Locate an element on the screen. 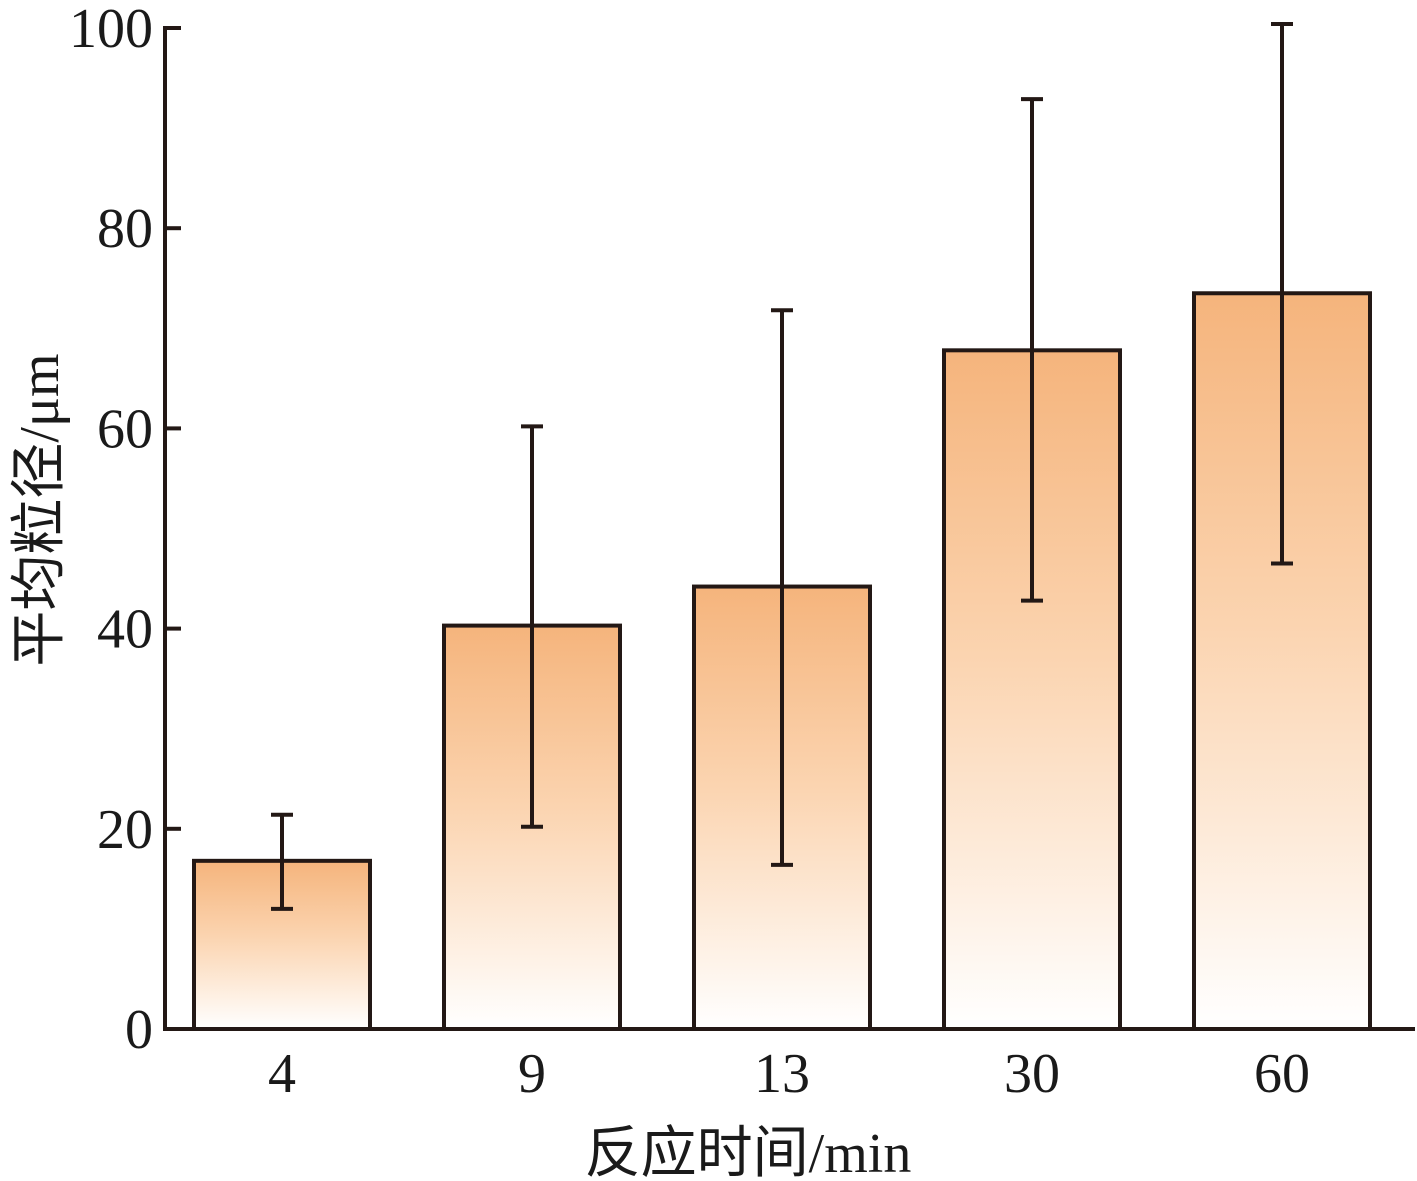 The image size is (1417, 1181). y-tick-label: 60 is located at coordinates (125, 429).